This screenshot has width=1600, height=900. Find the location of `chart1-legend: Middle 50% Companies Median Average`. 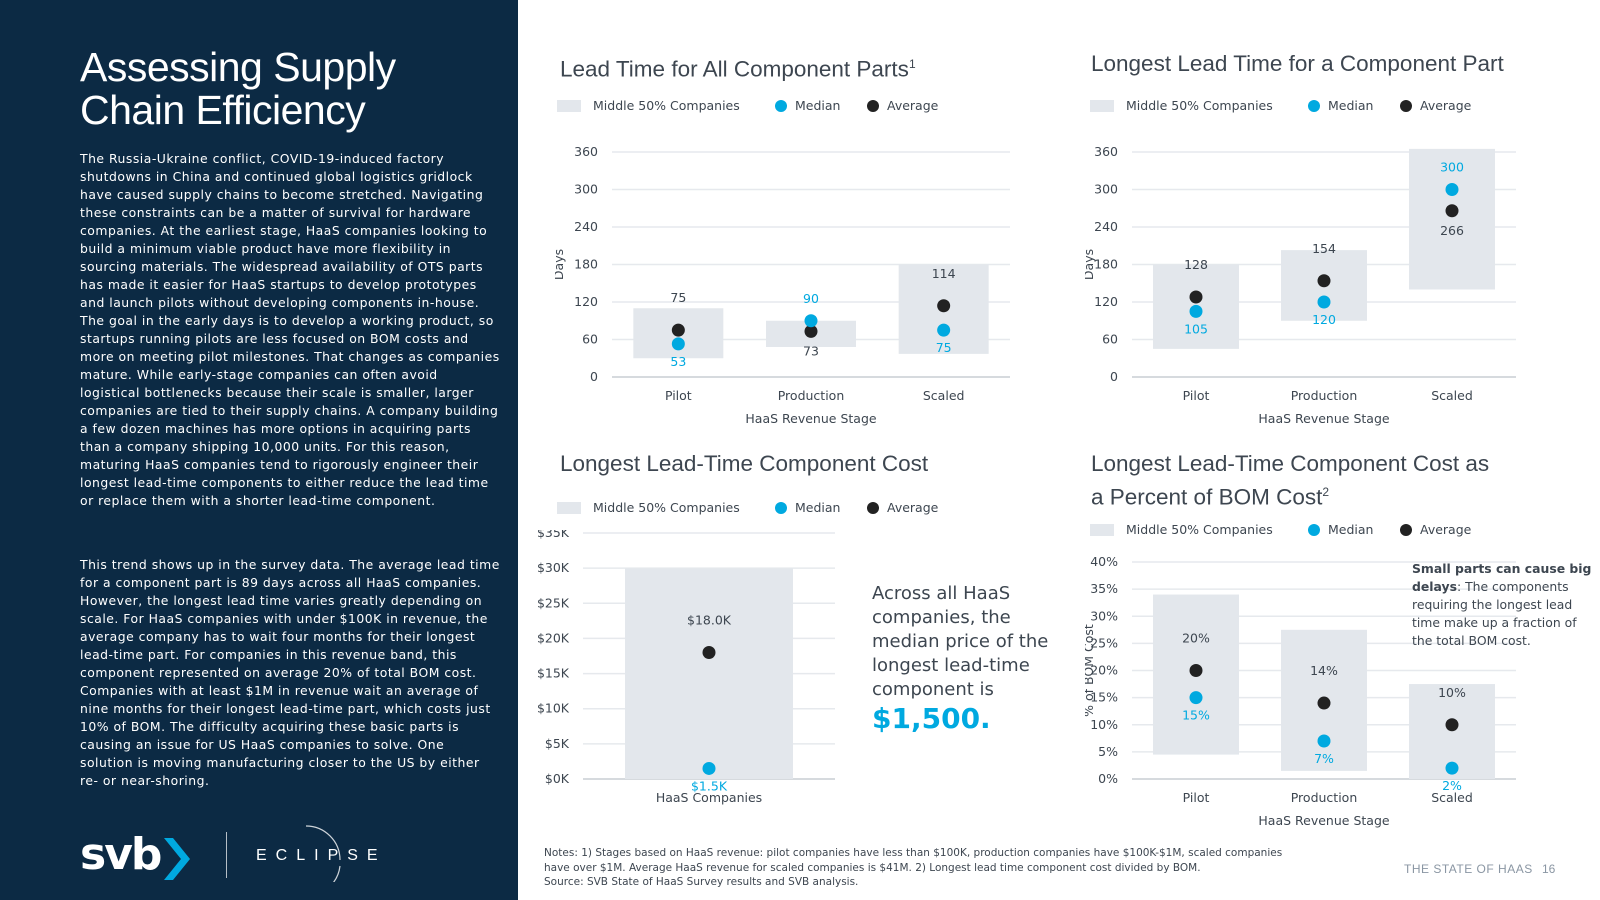

chart1-legend: Middle 50% Companies Median Average is located at coordinates (767, 106).